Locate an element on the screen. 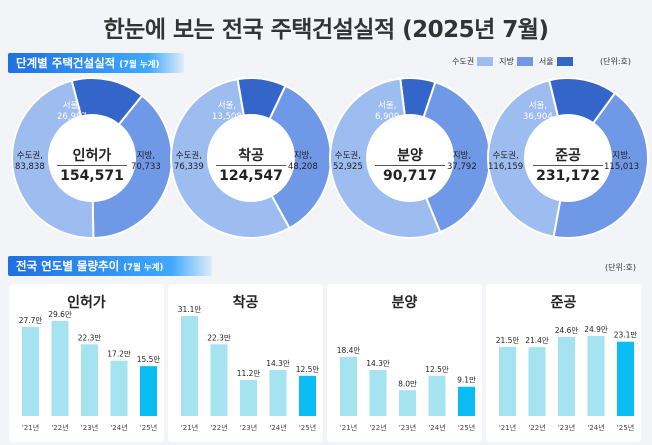 This screenshot has height=445, width=652. donut-center-name: 준공 is located at coordinates (568, 156).